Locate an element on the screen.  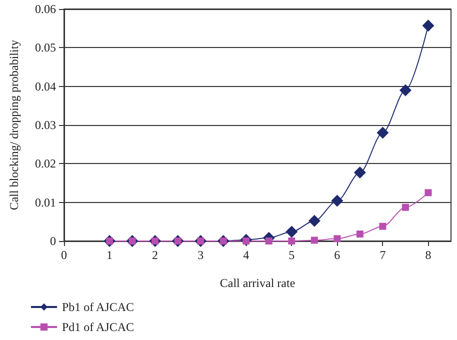
x-tick-label: 1 is located at coordinates (109, 255).